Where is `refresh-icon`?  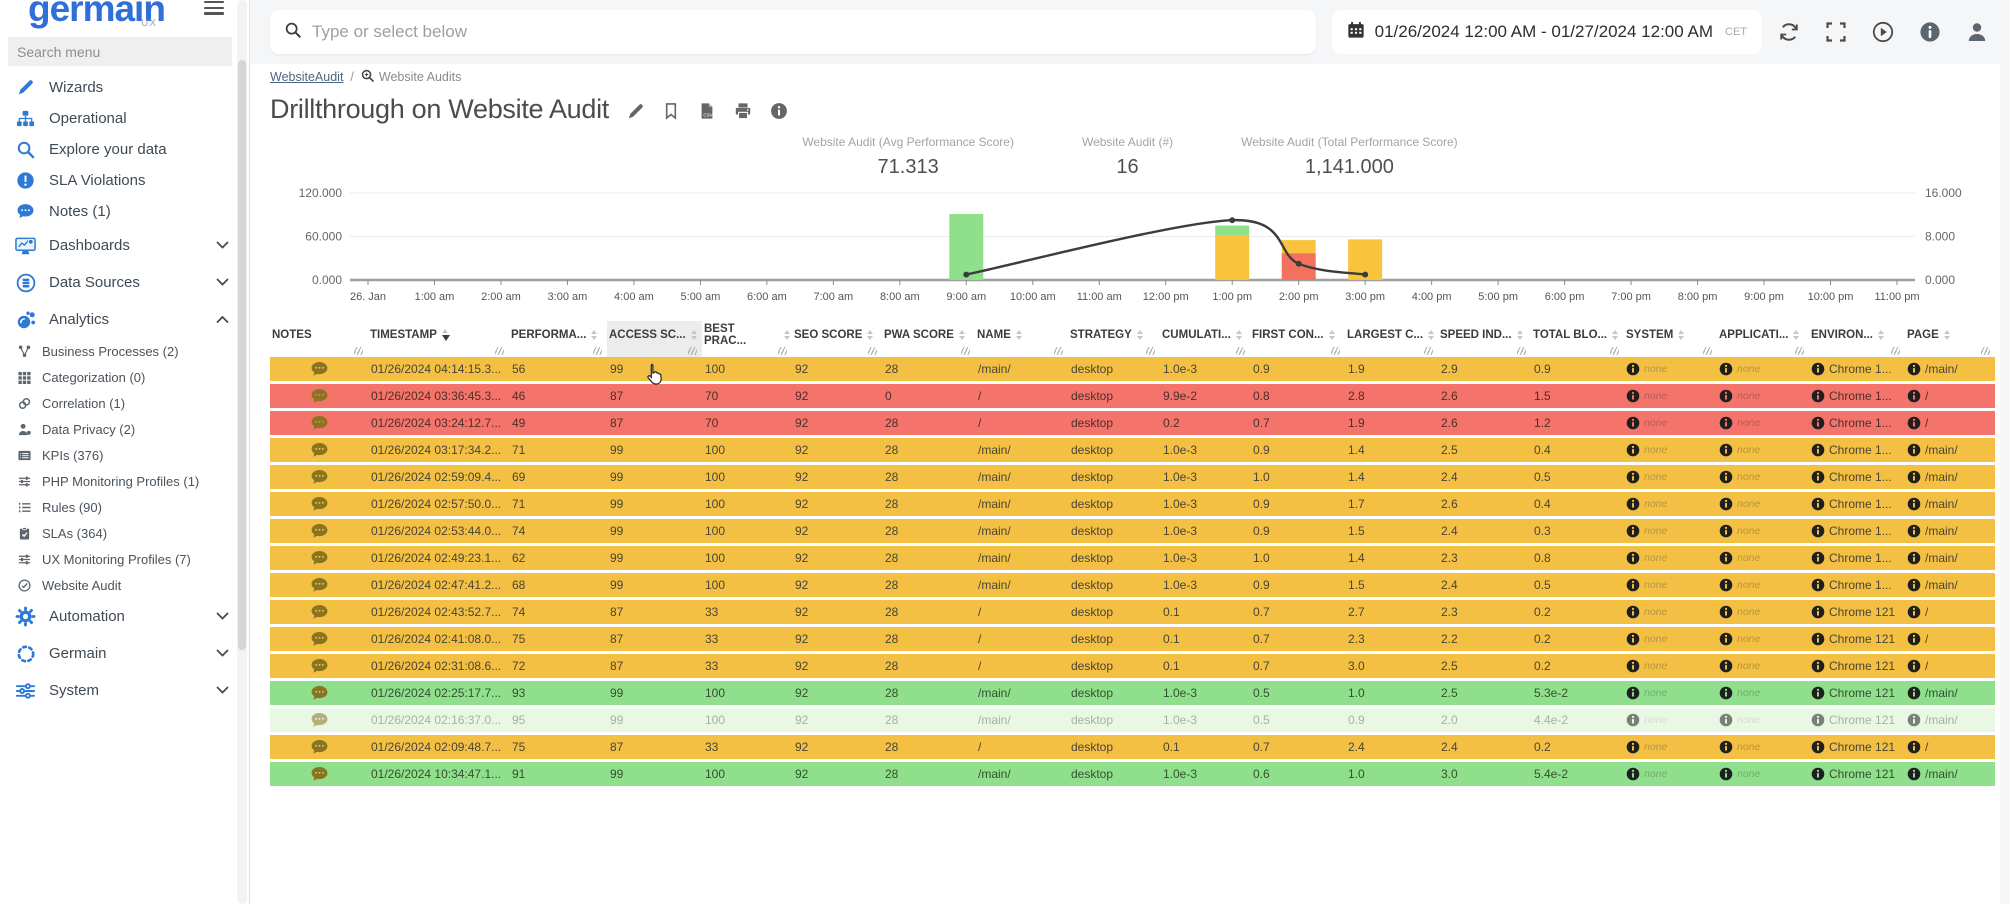
refresh-icon is located at coordinates (1789, 32).